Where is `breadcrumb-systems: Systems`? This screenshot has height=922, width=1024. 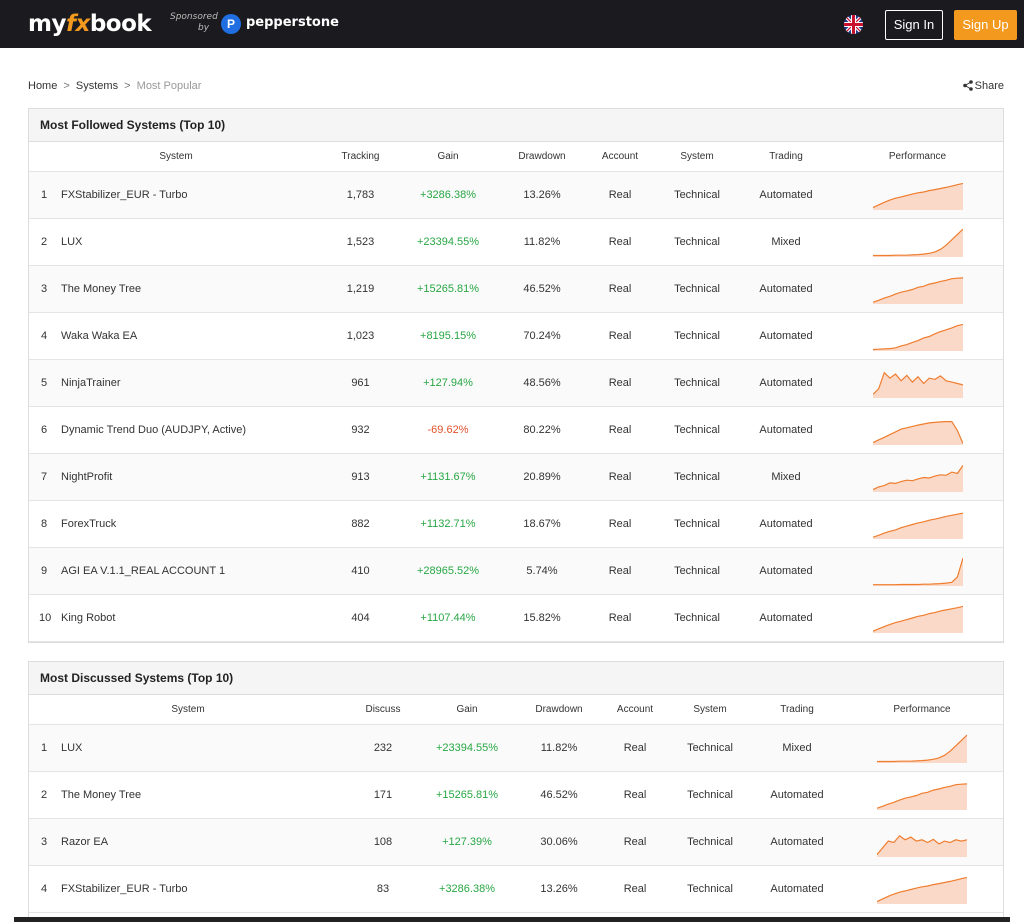
breadcrumb-systems: Systems is located at coordinates (97, 86).